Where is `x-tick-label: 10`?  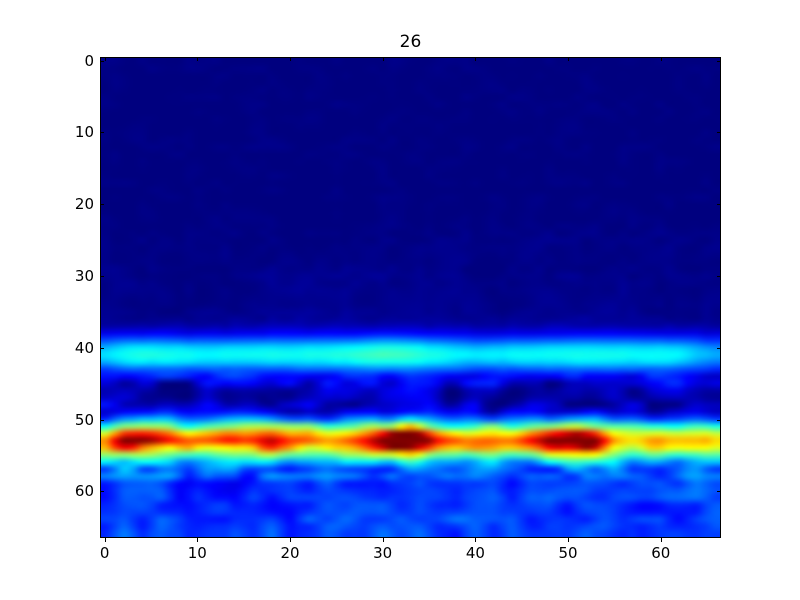
x-tick-label: 10 is located at coordinates (197, 553).